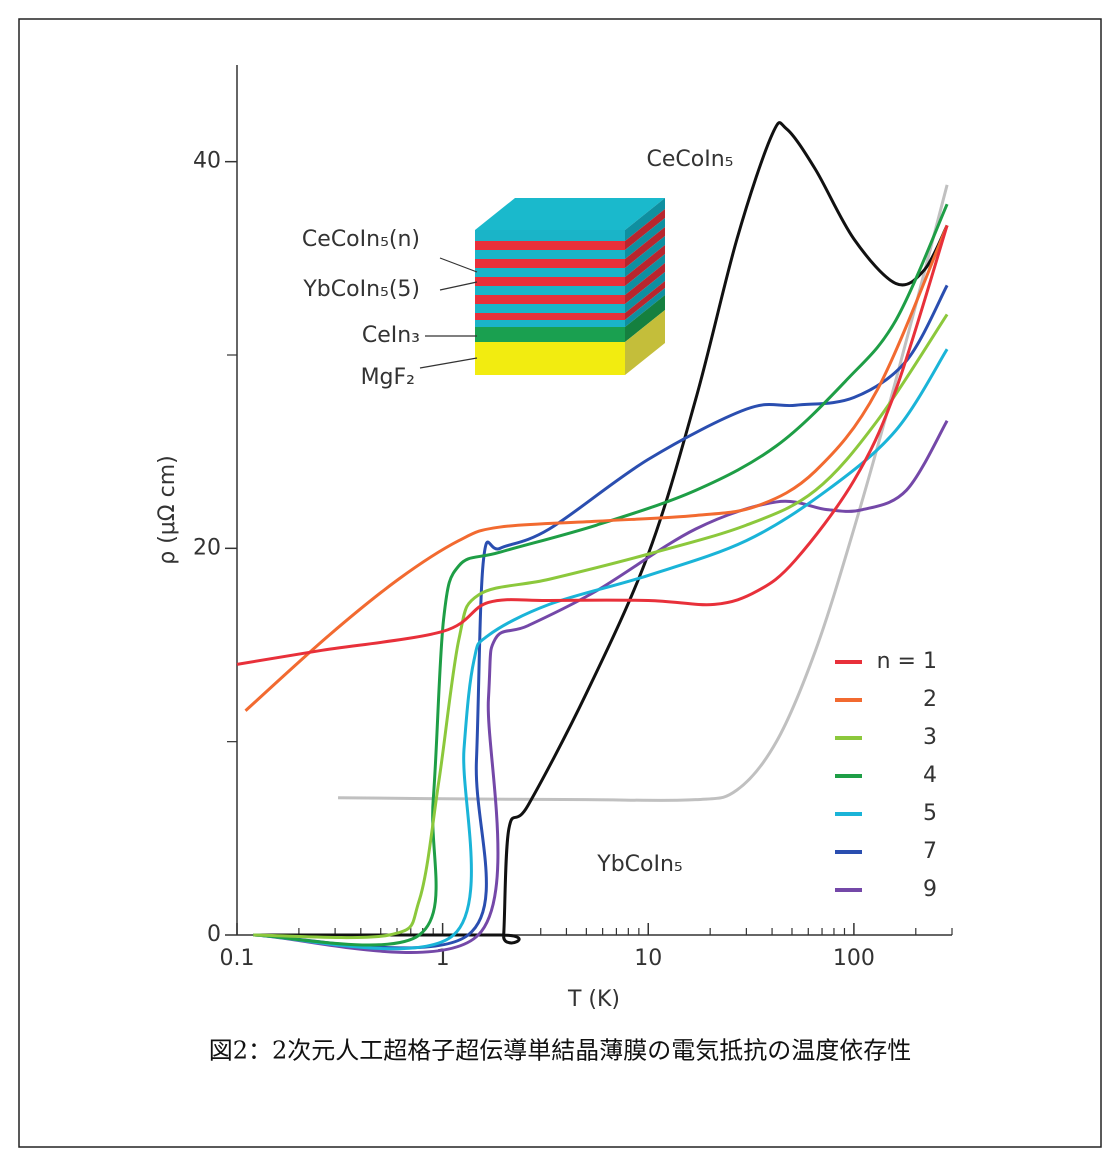 Image resolution: width=1120 pixels, height=1167 pixels. I want to click on inset-leaders, so click(448, 313).